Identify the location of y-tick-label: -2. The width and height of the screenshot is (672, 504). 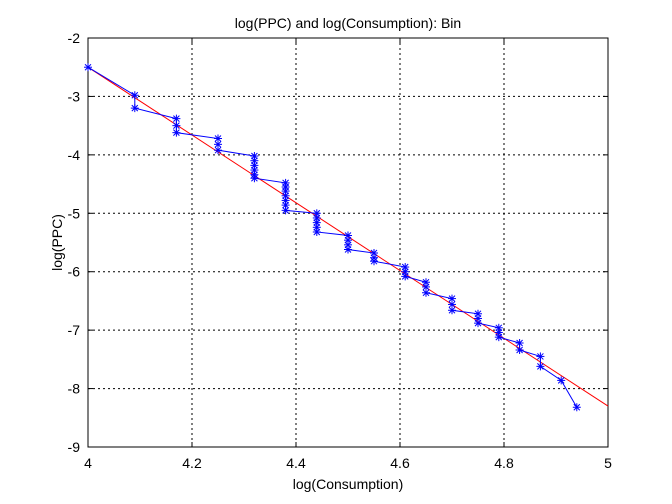
(74, 38).